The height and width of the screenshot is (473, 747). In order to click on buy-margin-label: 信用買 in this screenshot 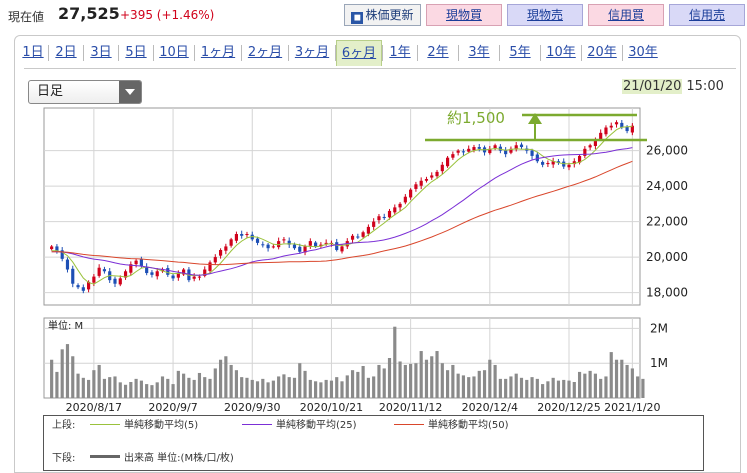, I will do `click(625, 15)`.